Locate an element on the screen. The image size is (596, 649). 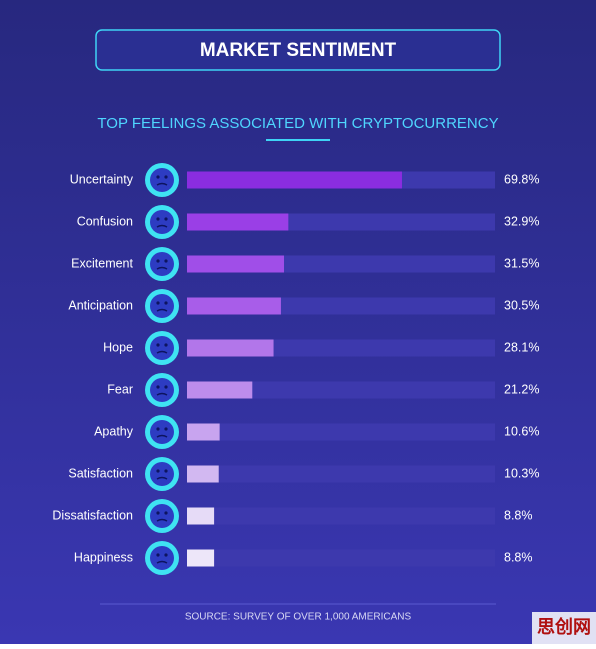
value-label: 69.8% is located at coordinates (521, 179).